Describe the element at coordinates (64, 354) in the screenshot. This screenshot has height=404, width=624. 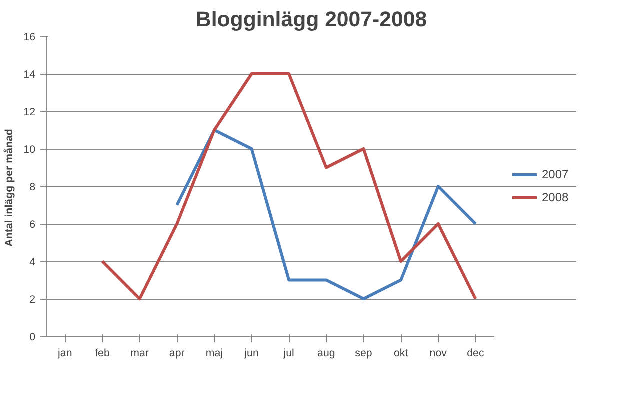
I see `x-tick-label: jan` at that location.